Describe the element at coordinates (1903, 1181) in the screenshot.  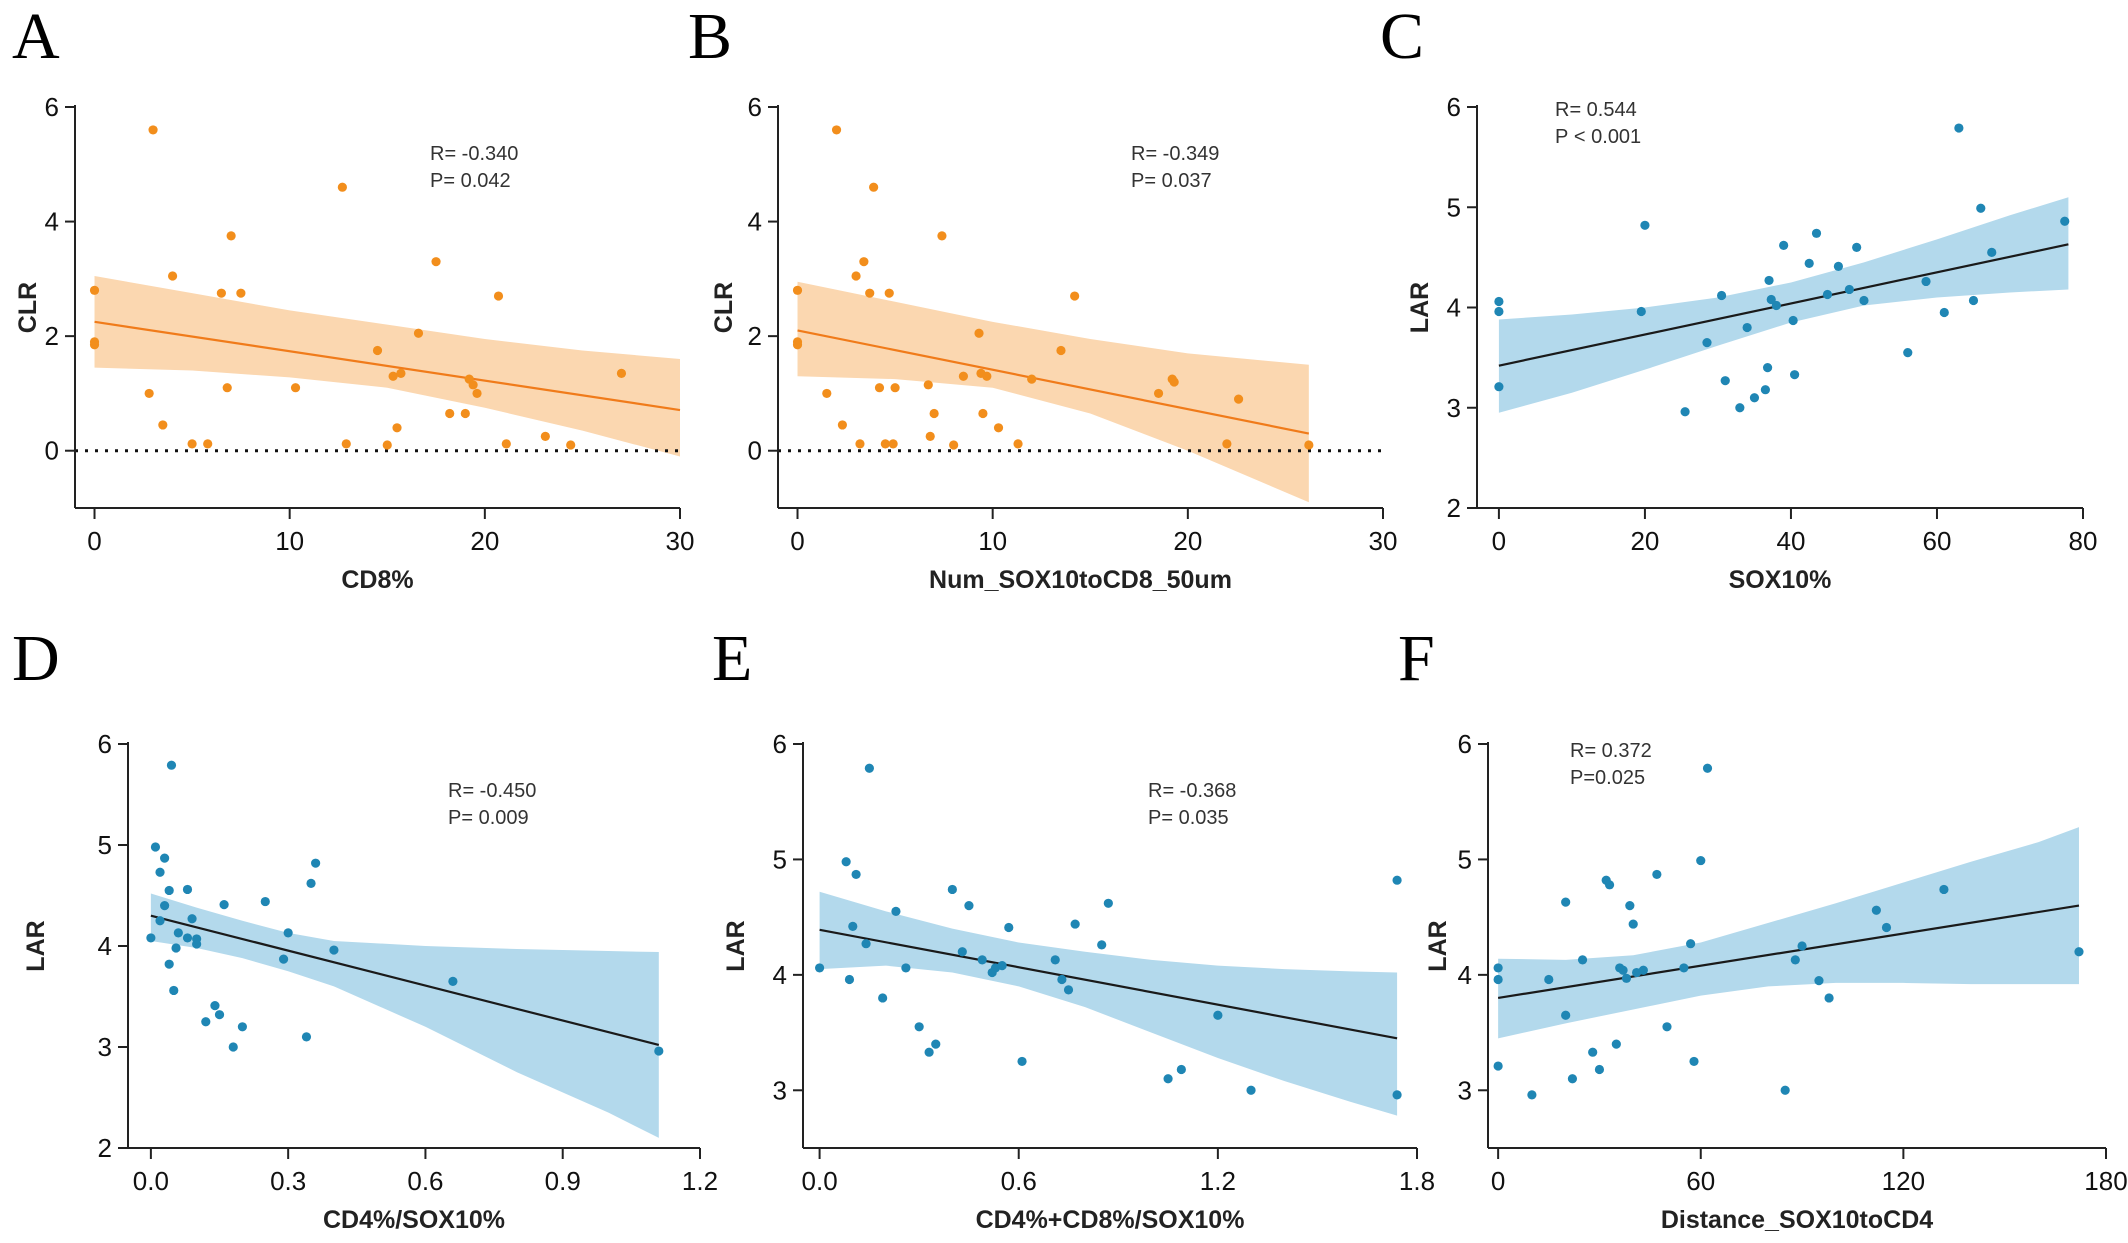
I see `x-tick-label: 120` at that location.